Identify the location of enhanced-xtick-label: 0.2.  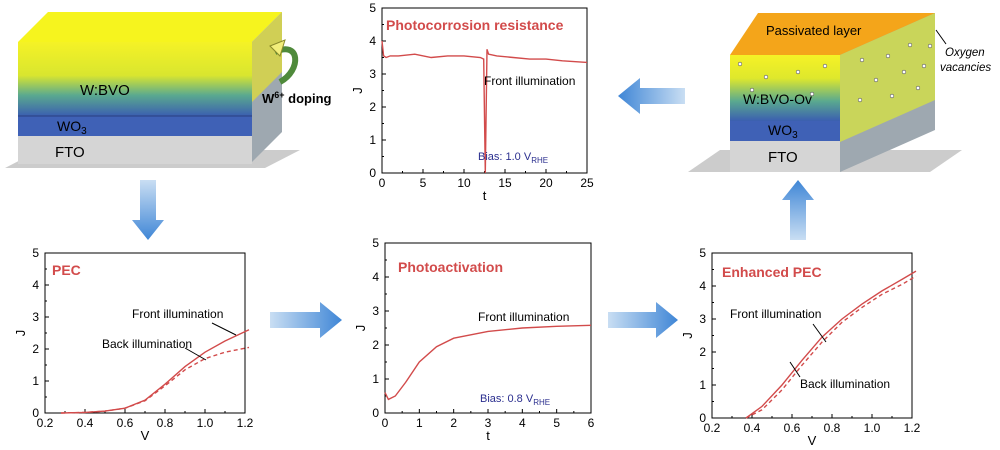
(712, 428).